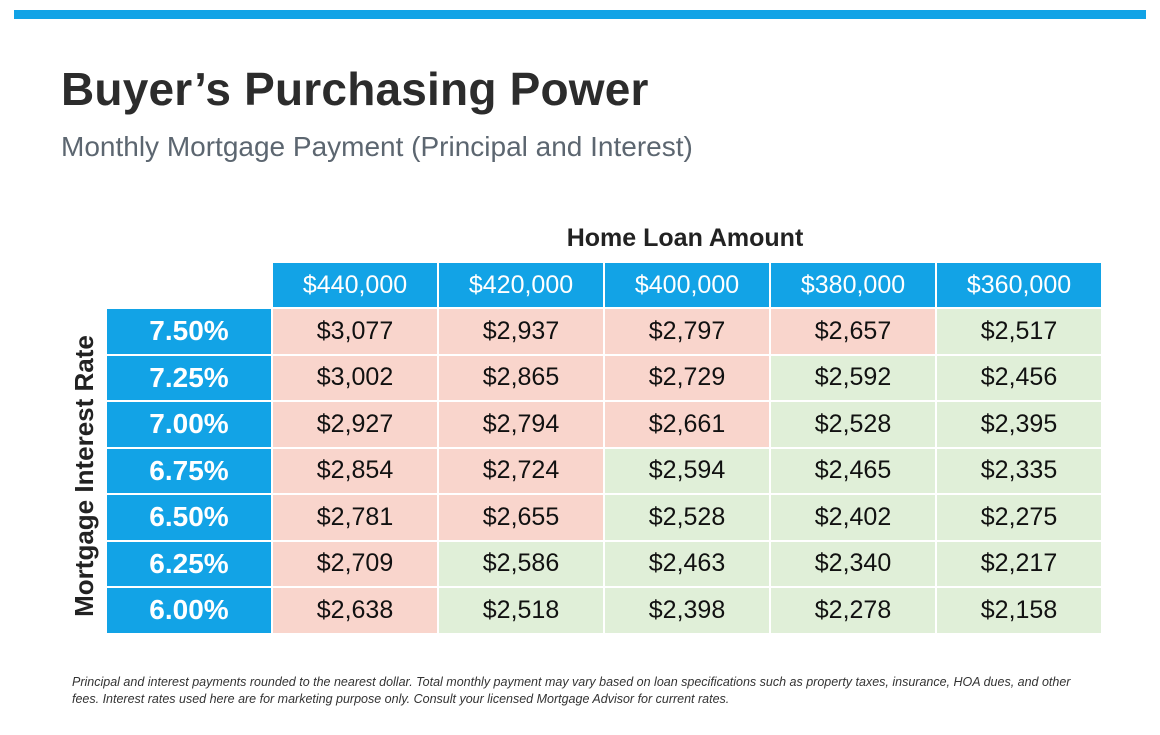  Describe the element at coordinates (687, 470) in the screenshot. I see `payment-cell: $2,594` at that location.